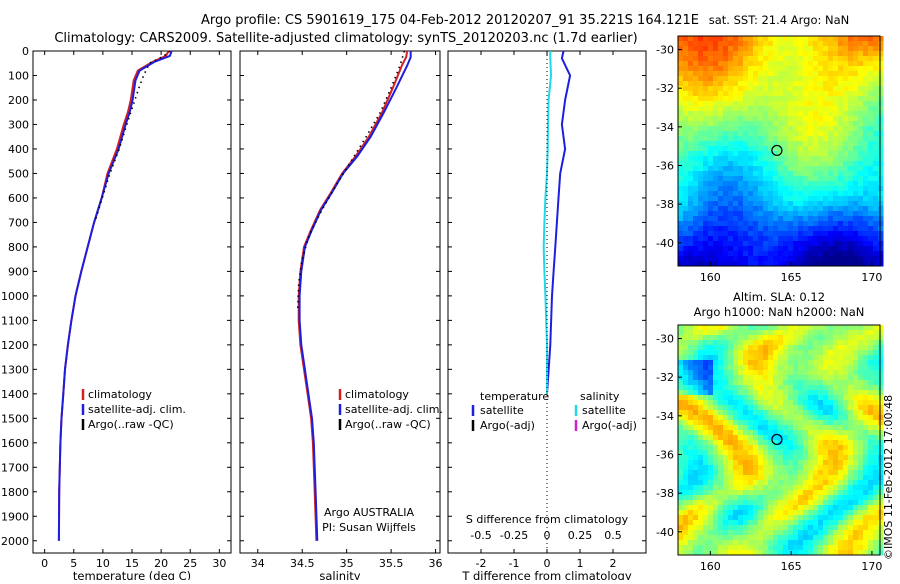 This screenshot has width=900, height=584. Describe the element at coordinates (436, 563) in the screenshot. I see `salinity-xtick-label: 36` at that location.